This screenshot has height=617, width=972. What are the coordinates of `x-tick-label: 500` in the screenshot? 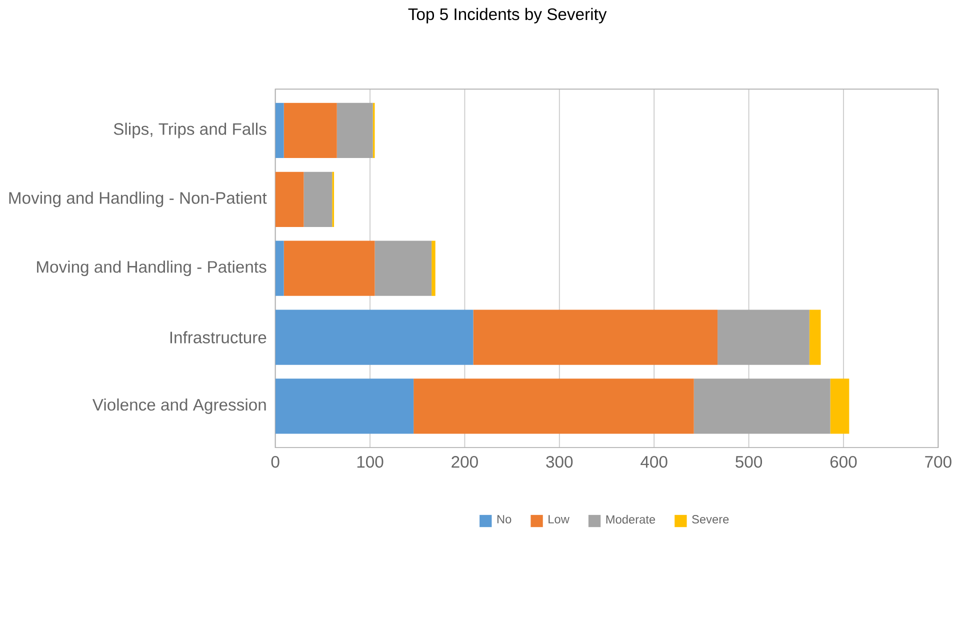 It's located at (749, 462).